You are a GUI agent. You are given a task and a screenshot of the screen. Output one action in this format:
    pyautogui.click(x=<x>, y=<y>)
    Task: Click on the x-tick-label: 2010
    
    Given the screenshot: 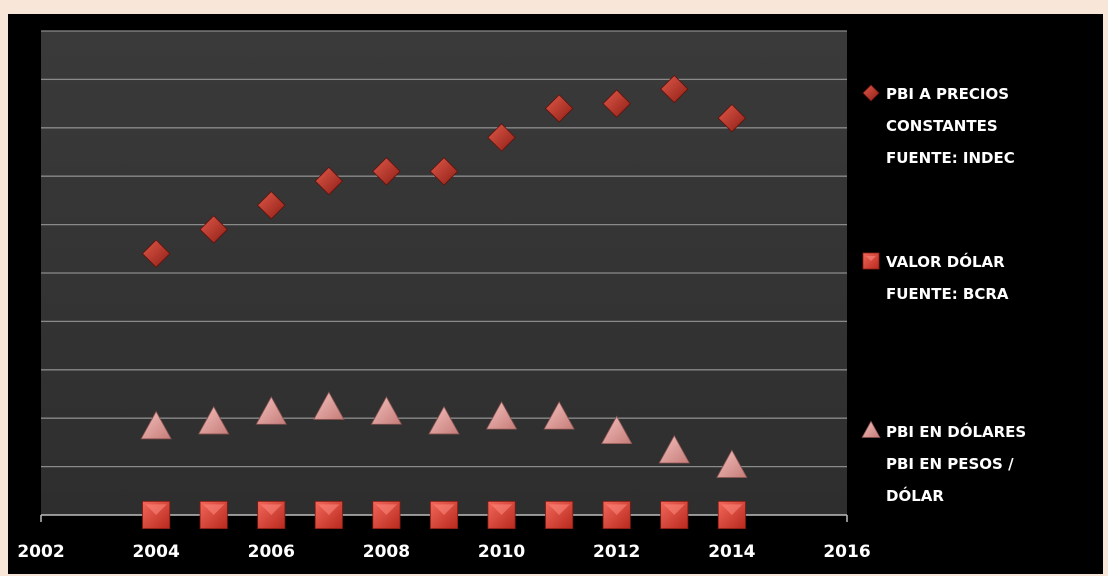 What is the action you would take?
    pyautogui.click(x=501, y=552)
    